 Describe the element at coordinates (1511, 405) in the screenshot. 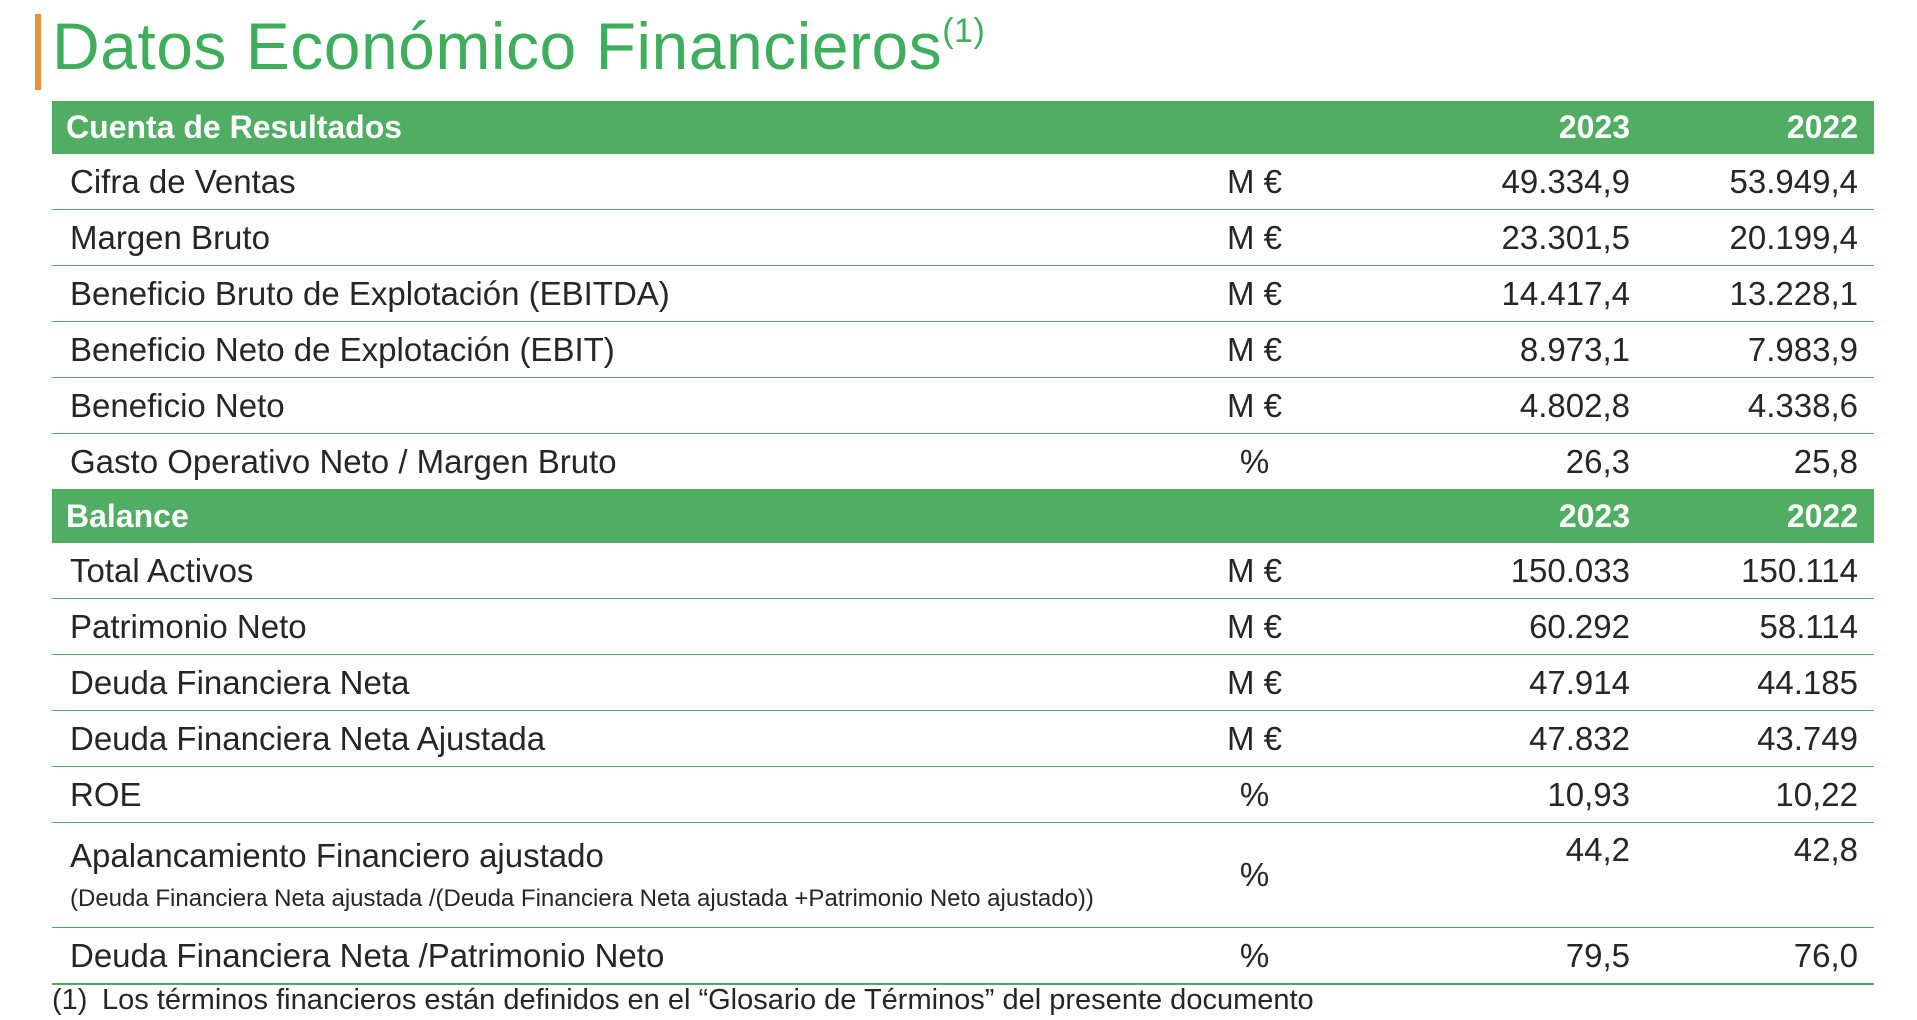

I see `row-value-2023: 4.802,8` at that location.